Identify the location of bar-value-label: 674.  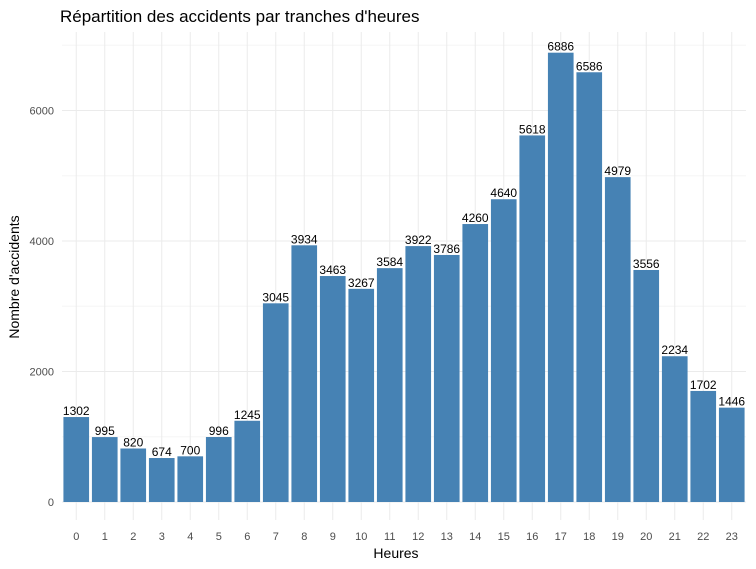
(162, 452).